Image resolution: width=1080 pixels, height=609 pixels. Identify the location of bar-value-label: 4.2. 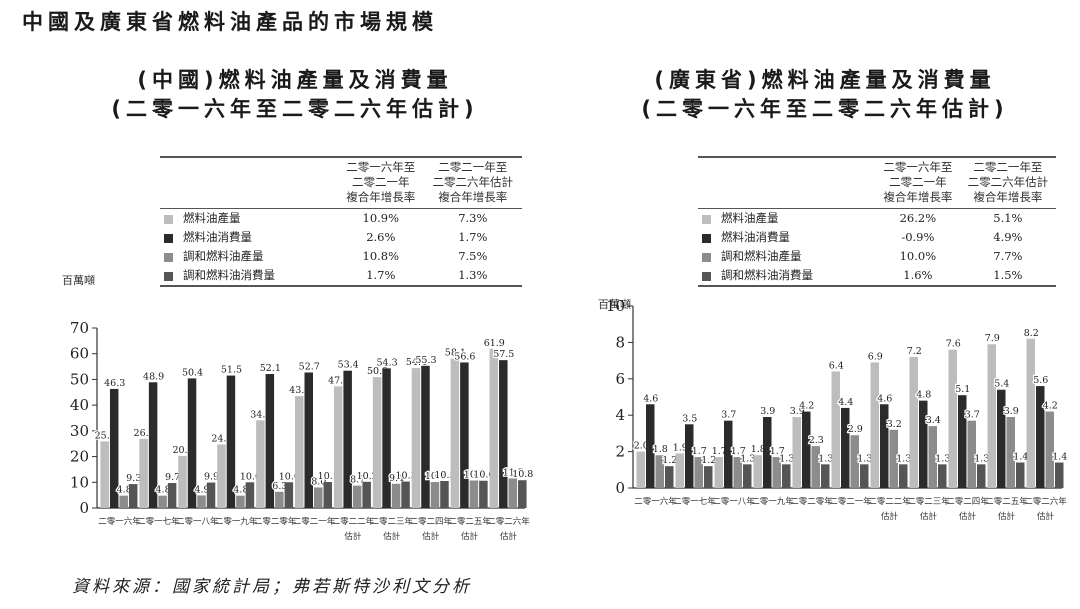
(1050, 406).